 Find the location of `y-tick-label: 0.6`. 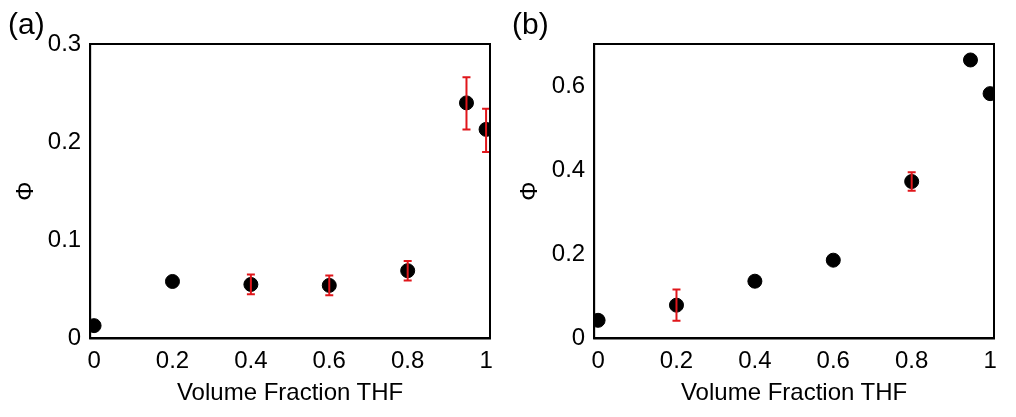

y-tick-label: 0.6 is located at coordinates (568, 84).